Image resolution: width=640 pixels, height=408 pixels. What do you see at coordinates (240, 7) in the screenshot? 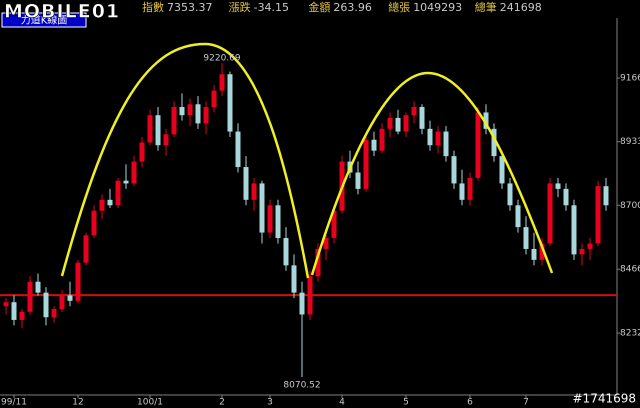
I see `header-label: 漲跌` at bounding box center [240, 7].